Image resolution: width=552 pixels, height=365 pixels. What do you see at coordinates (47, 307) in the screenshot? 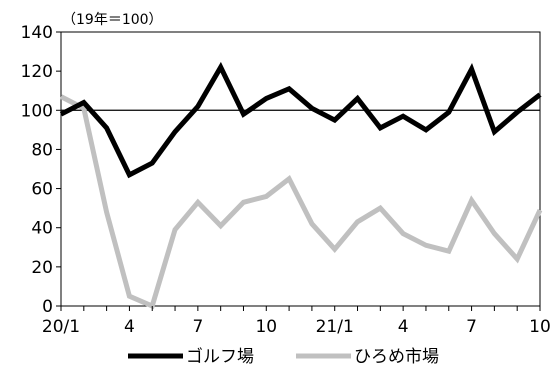
I see `y-tick-label: 0` at bounding box center [47, 307].